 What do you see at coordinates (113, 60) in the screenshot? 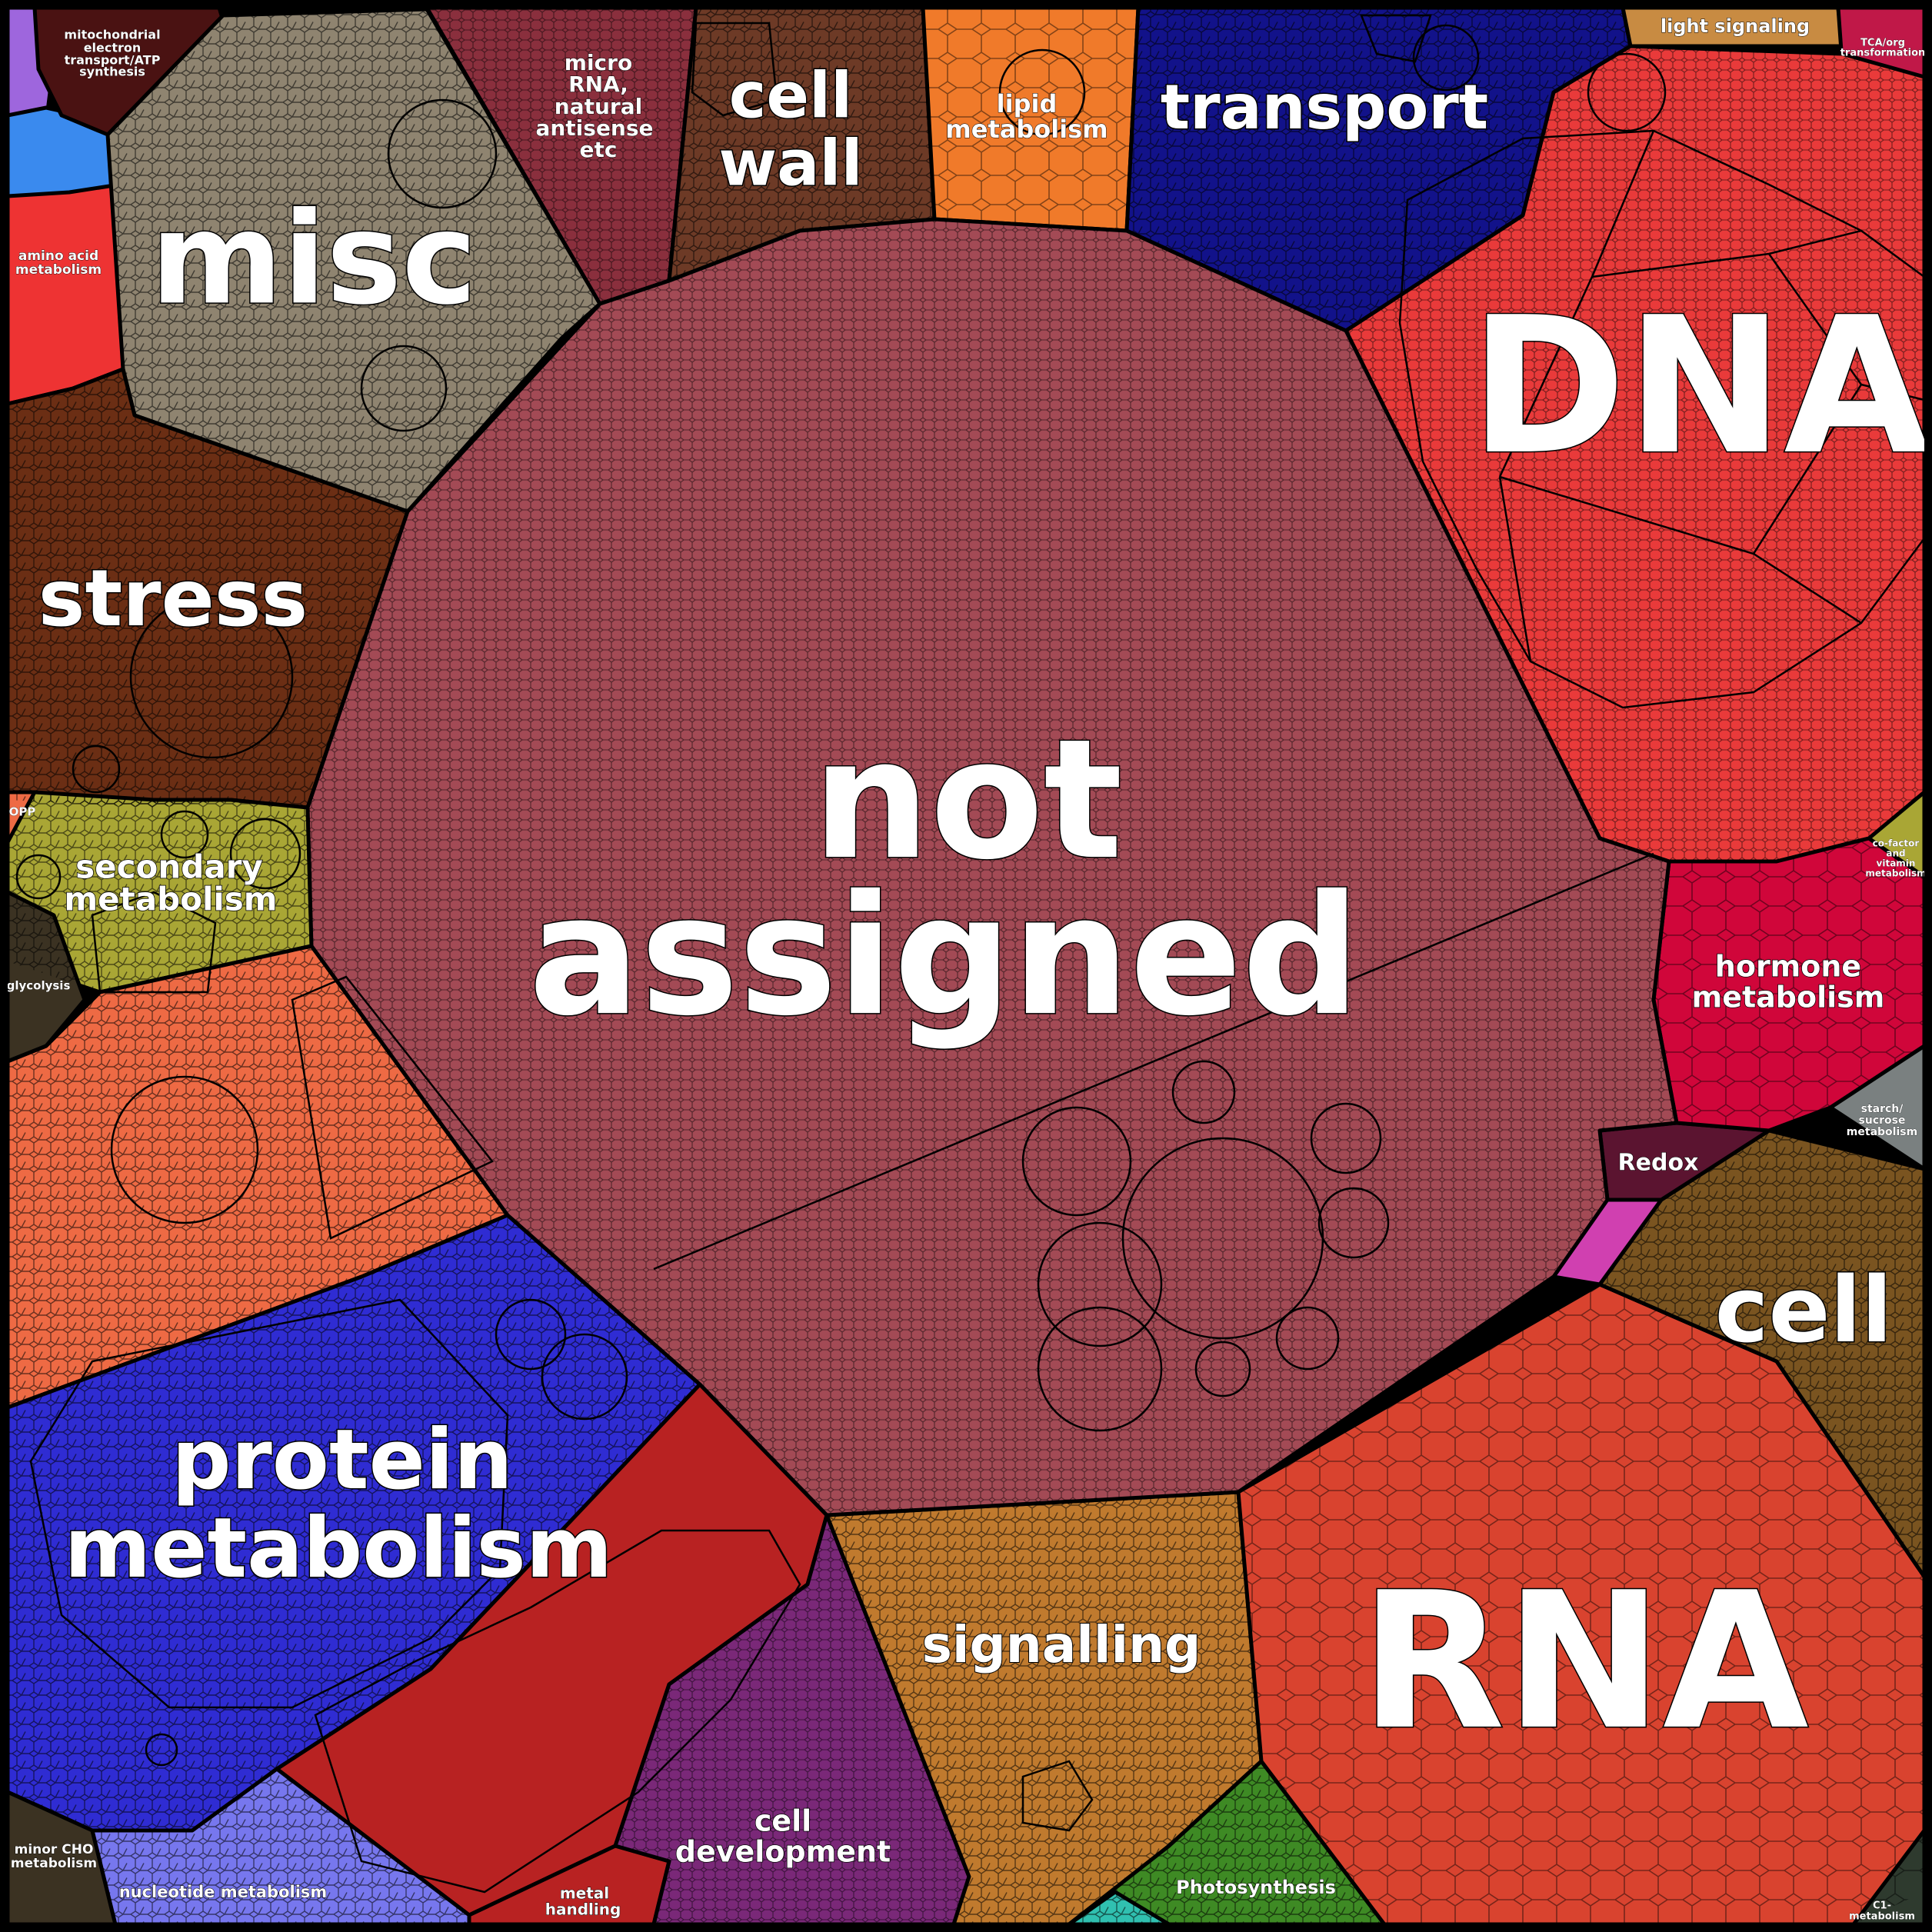
I see `label-mito-3: transport/ATP` at bounding box center [113, 60].